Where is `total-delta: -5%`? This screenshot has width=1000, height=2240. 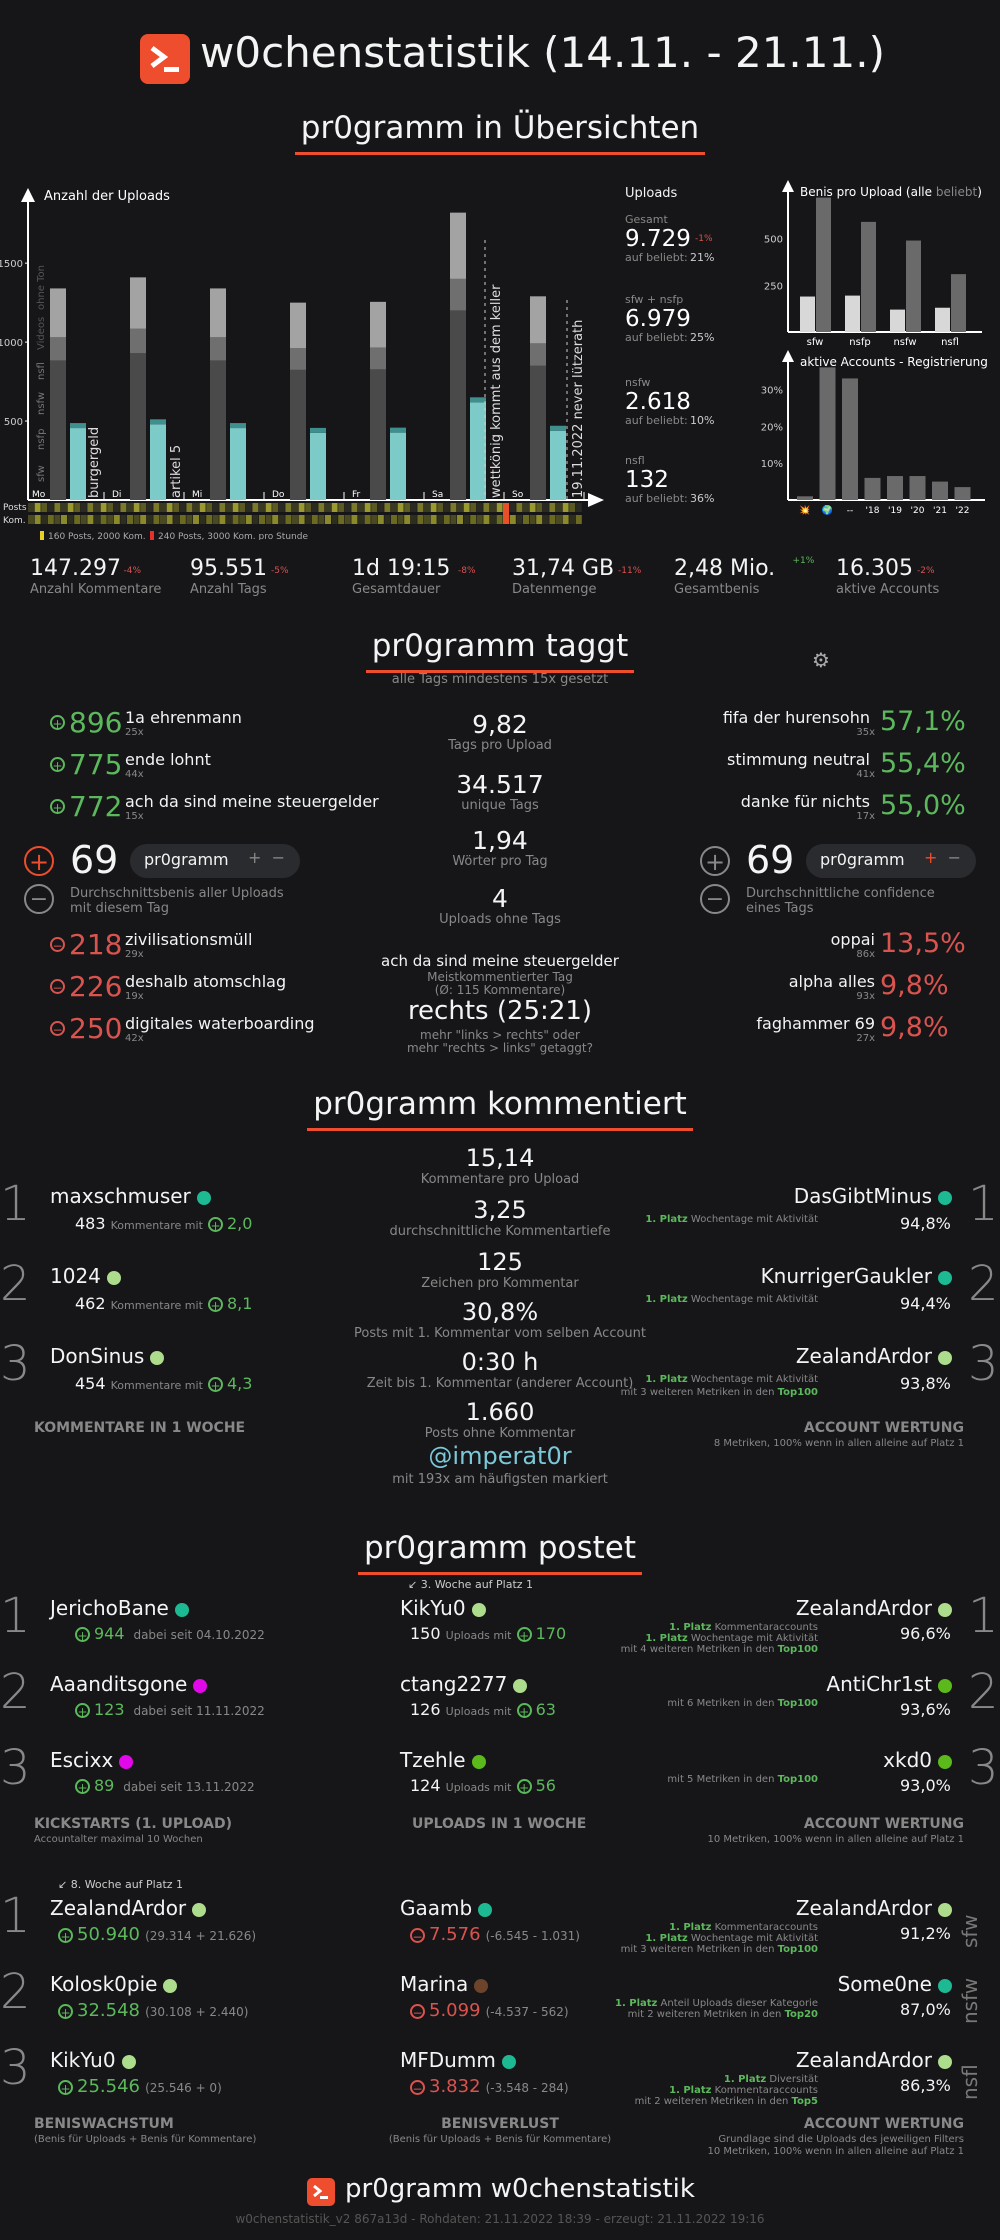 total-delta: -5% is located at coordinates (280, 571).